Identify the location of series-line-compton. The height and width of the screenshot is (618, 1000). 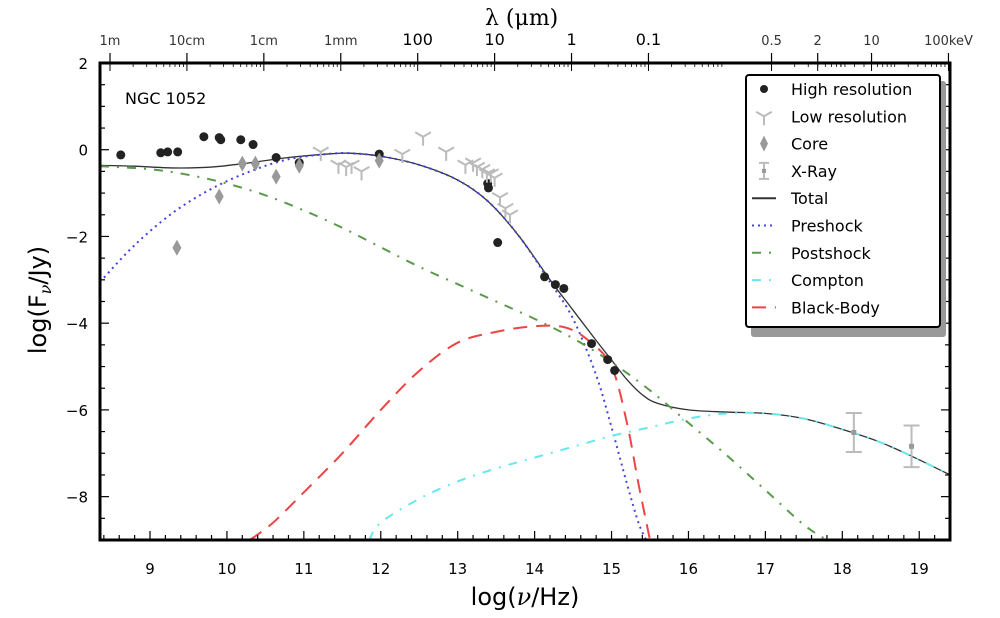
(659, 475).